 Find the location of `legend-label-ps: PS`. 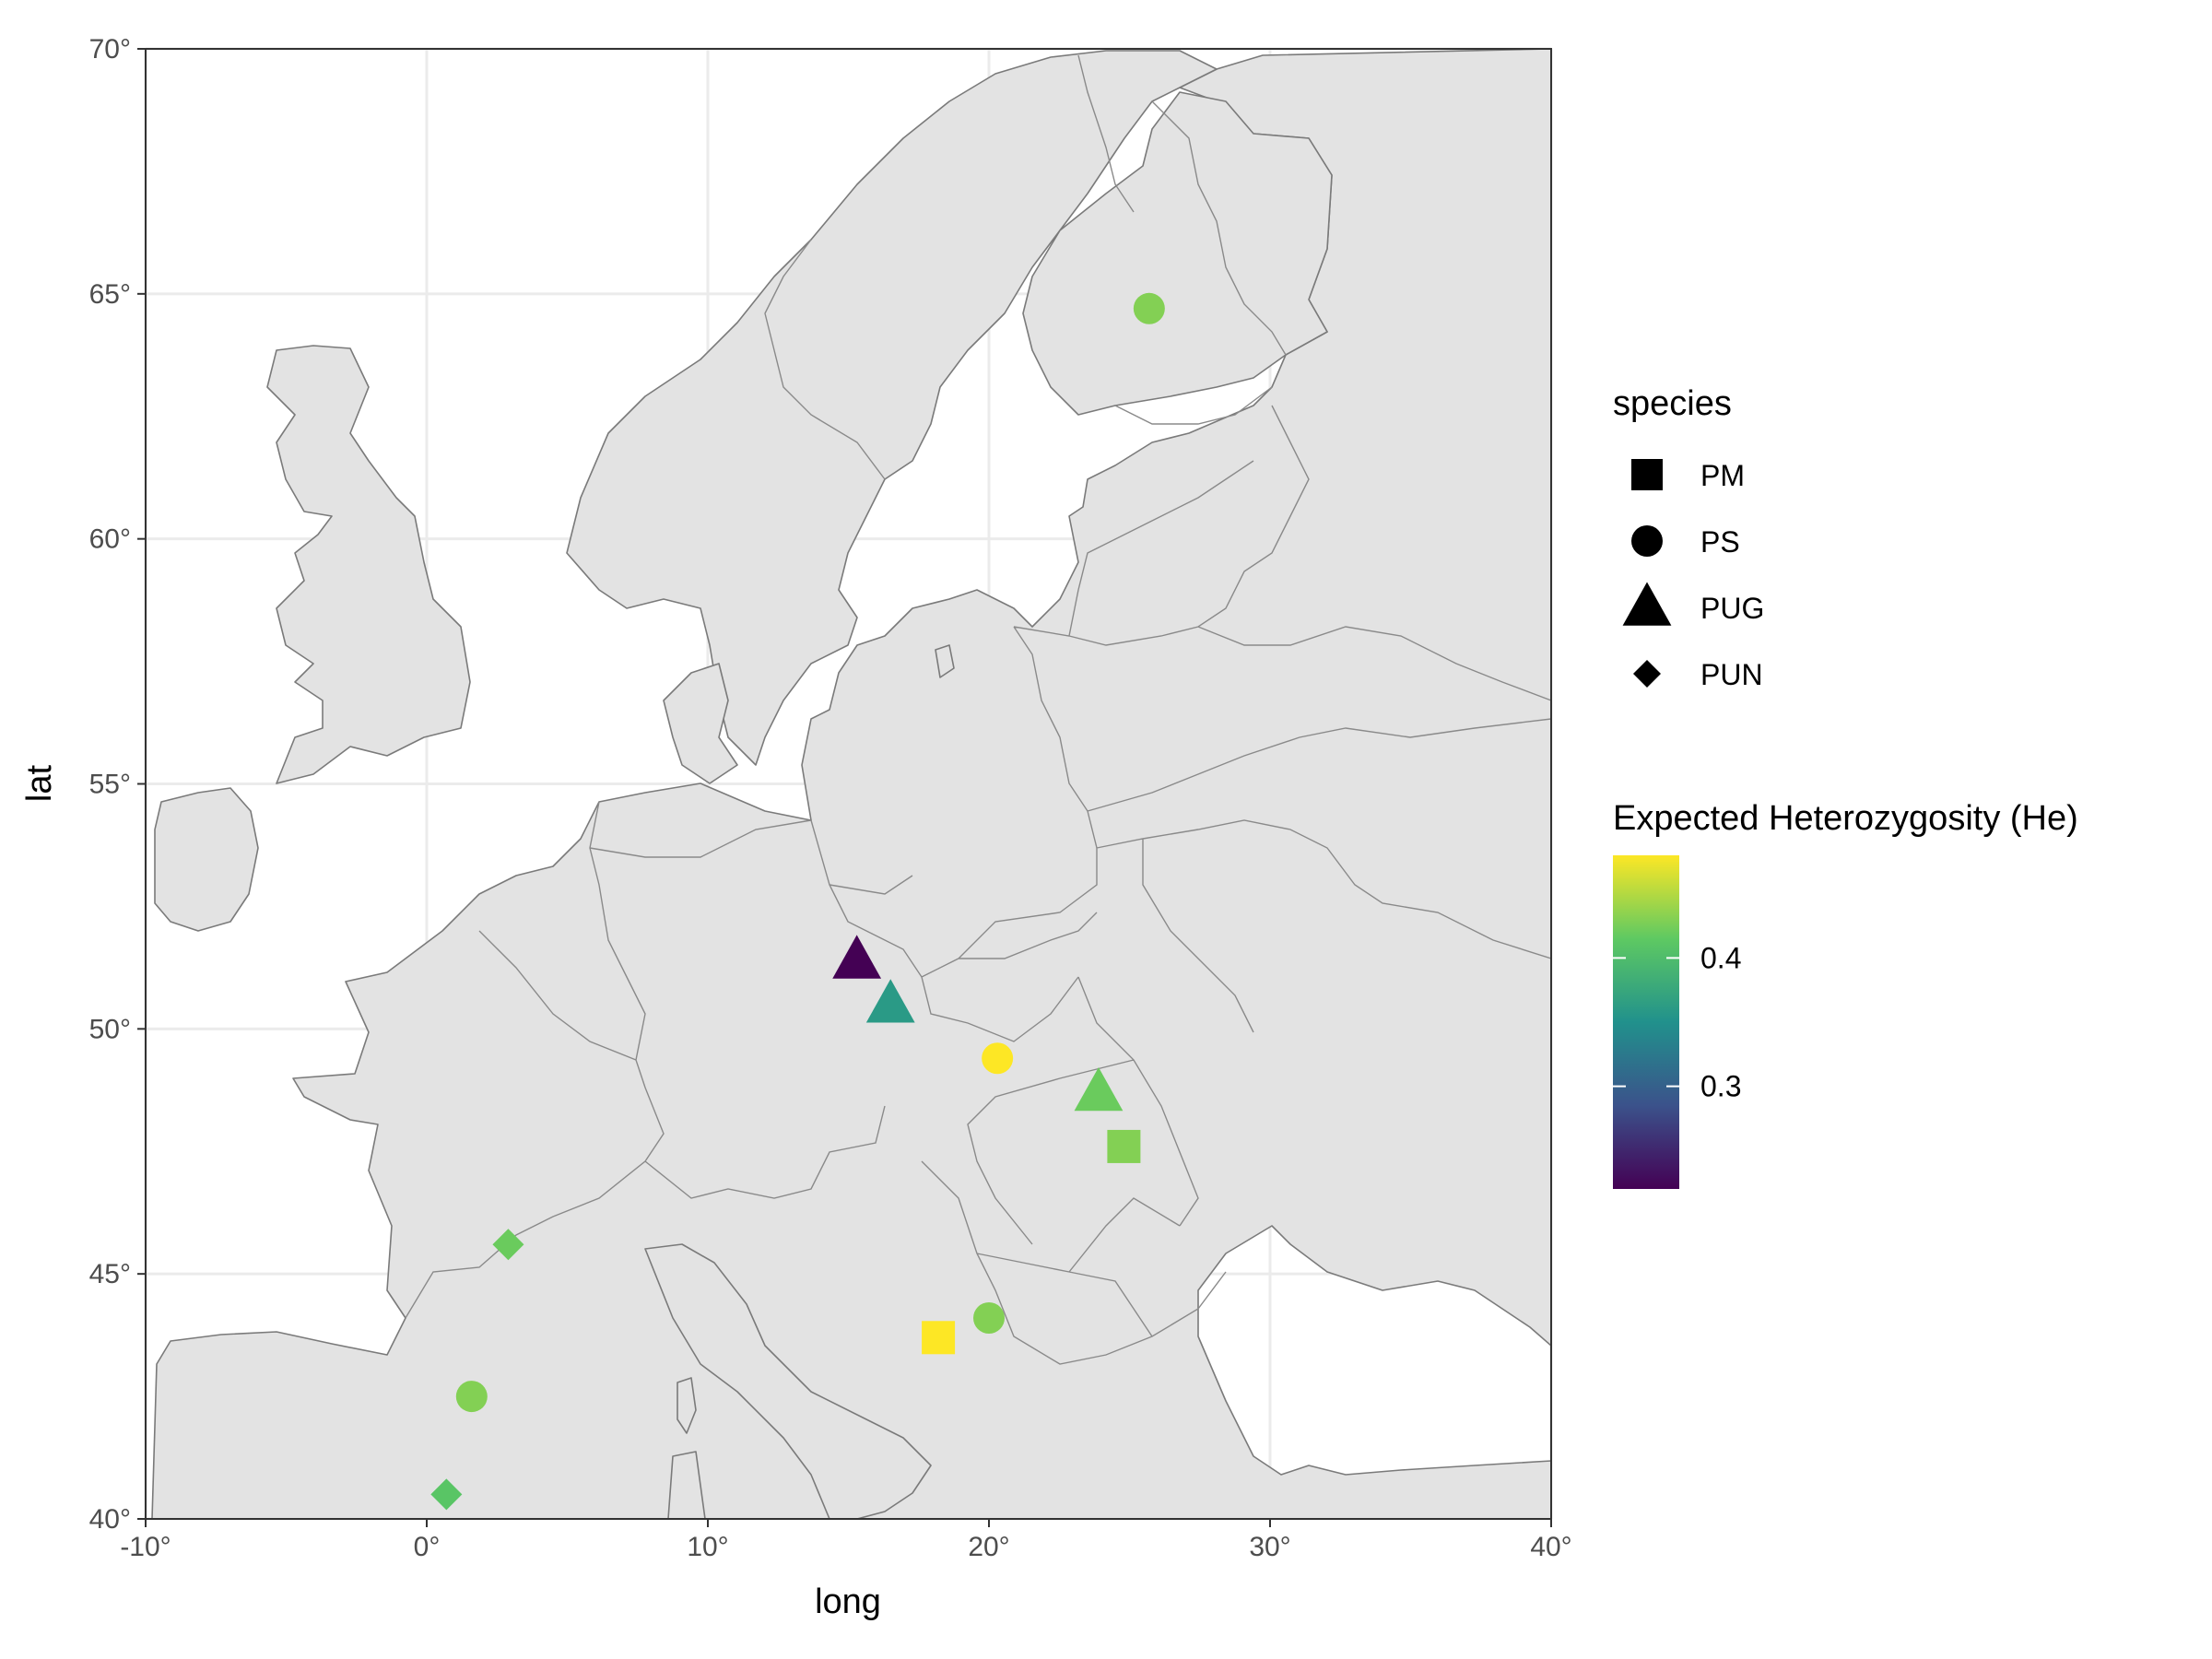

legend-label-ps: PS is located at coordinates (1720, 542).